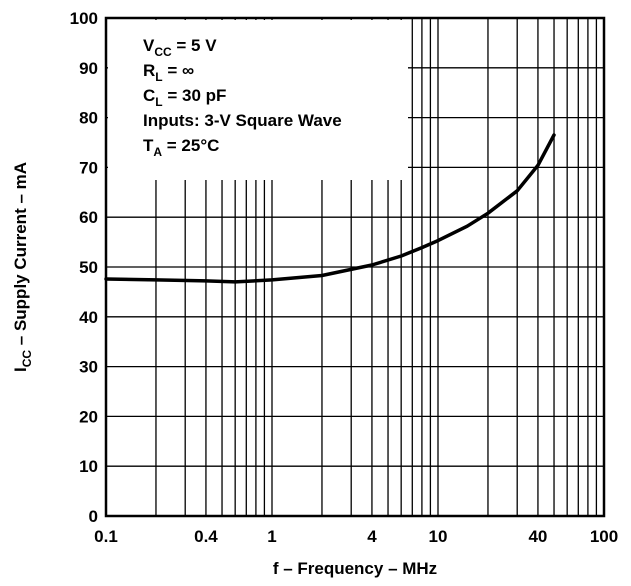 The height and width of the screenshot is (586, 631). What do you see at coordinates (271, 536) in the screenshot?
I see `x-tick-label: 1` at bounding box center [271, 536].